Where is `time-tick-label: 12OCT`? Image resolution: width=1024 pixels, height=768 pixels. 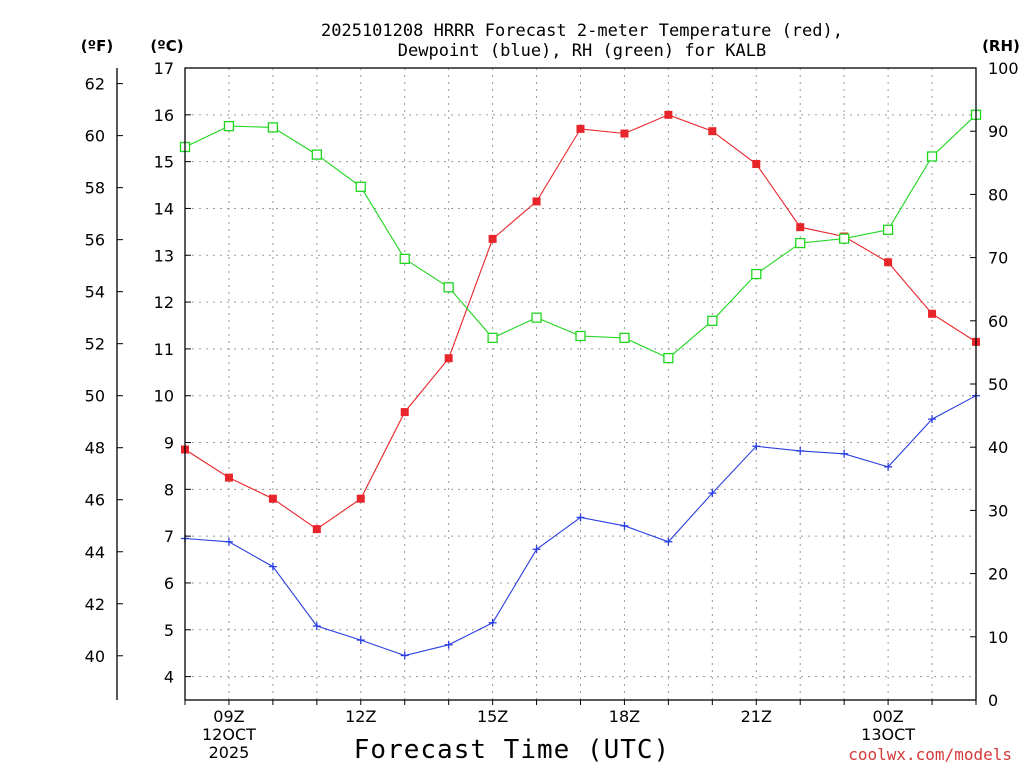
time-tick-label: 12OCT is located at coordinates (229, 734).